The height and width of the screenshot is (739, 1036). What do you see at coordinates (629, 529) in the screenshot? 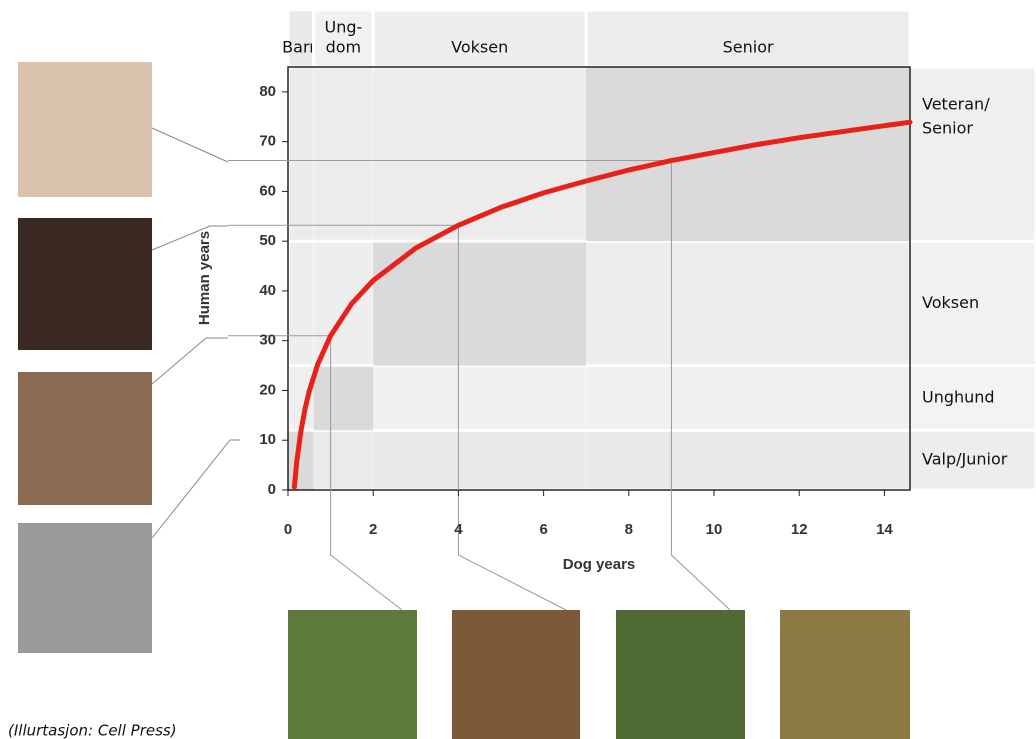
I see `x-tick-label: 8` at bounding box center [629, 529].